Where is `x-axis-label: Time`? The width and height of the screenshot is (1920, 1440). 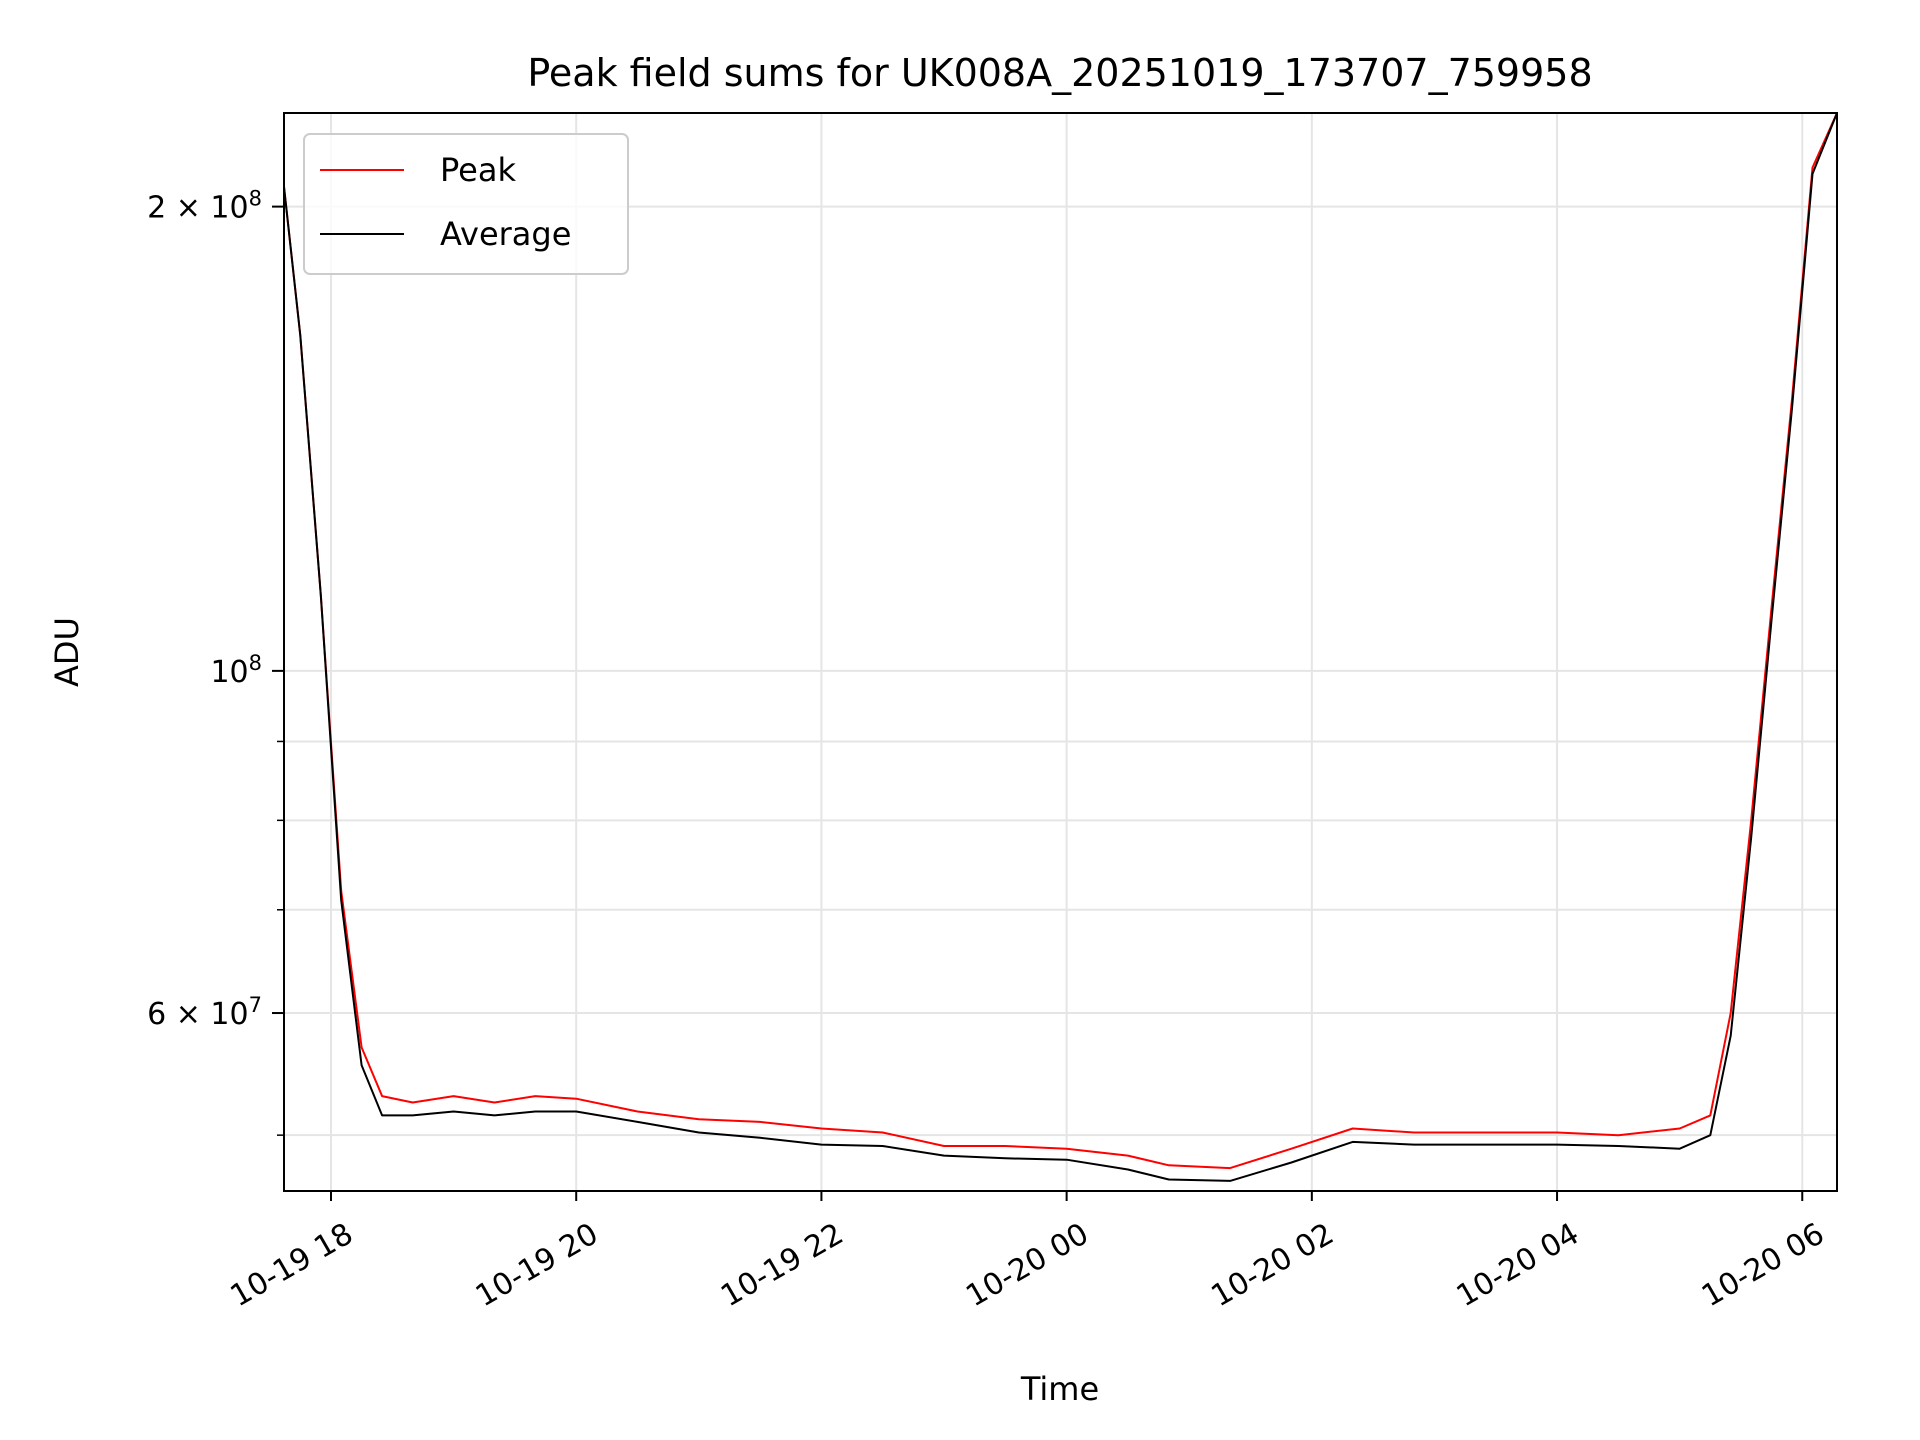
x-axis-label: Time is located at coordinates (1059, 1389).